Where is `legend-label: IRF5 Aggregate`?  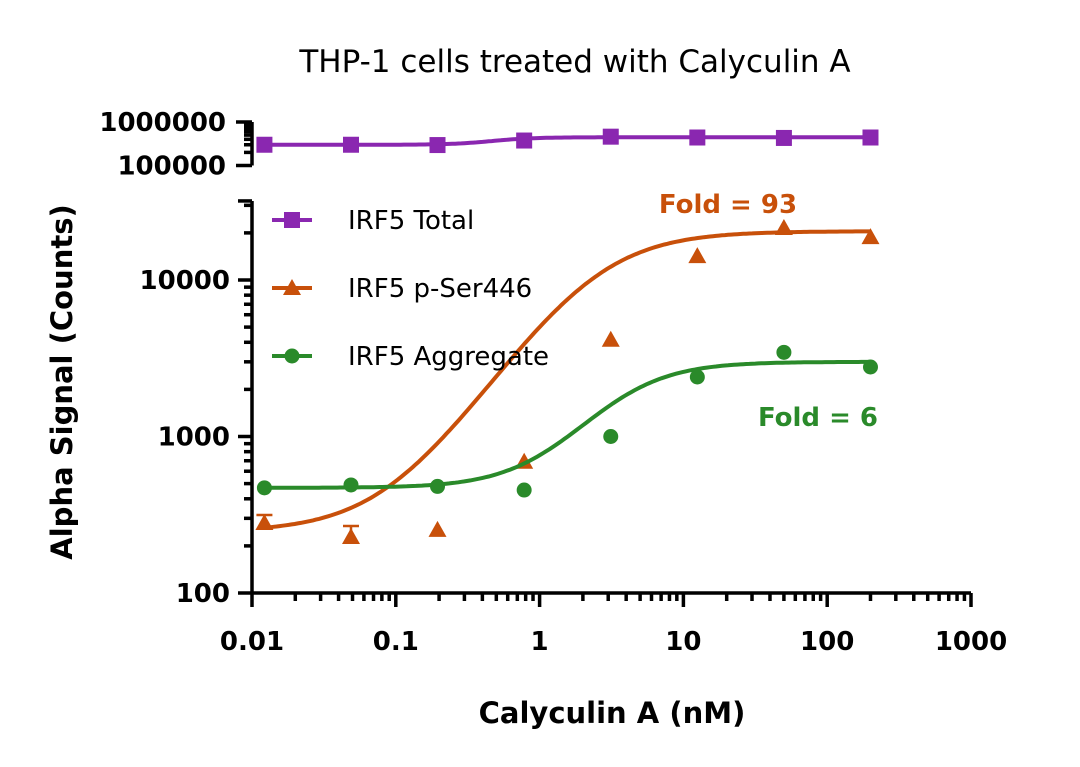 legend-label: IRF5 Aggregate is located at coordinates (448, 357).